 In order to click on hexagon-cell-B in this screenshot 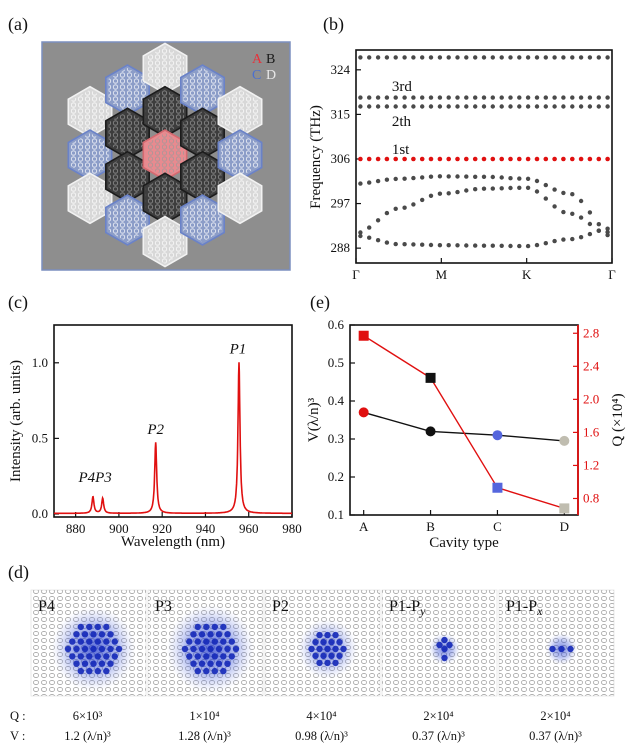, I will do `click(202, 176)`.